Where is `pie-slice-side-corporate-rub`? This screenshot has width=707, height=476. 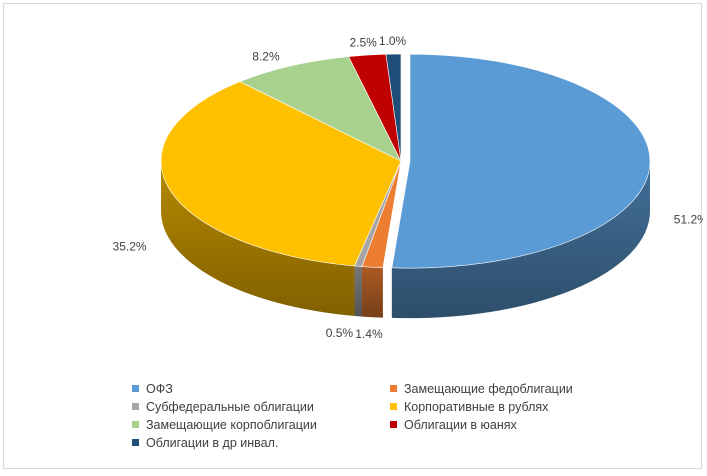 pie-slice-side-corporate-rub is located at coordinates (258, 238).